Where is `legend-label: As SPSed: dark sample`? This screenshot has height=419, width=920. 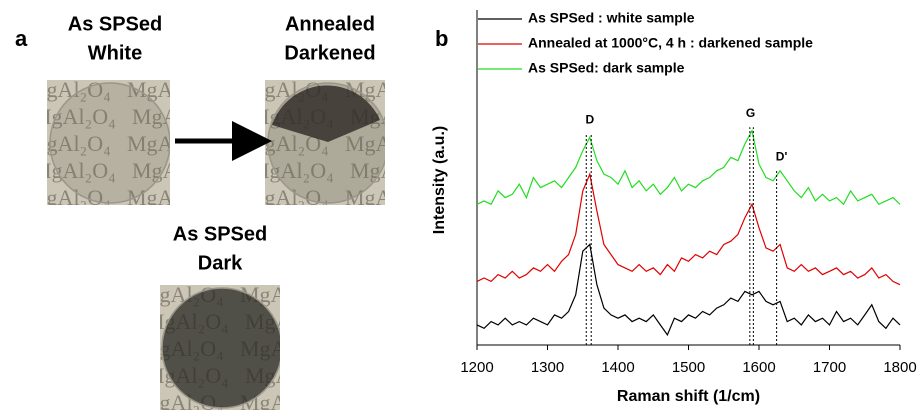
legend-label: As SPSed: dark sample is located at coordinates (606, 68).